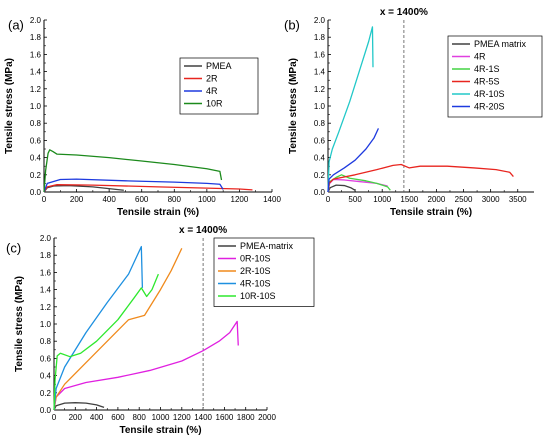 Image resolution: width=550 pixels, height=448 pixels. What do you see at coordinates (500, 44) in the screenshot?
I see `legend-label: PMEA matrix` at bounding box center [500, 44].